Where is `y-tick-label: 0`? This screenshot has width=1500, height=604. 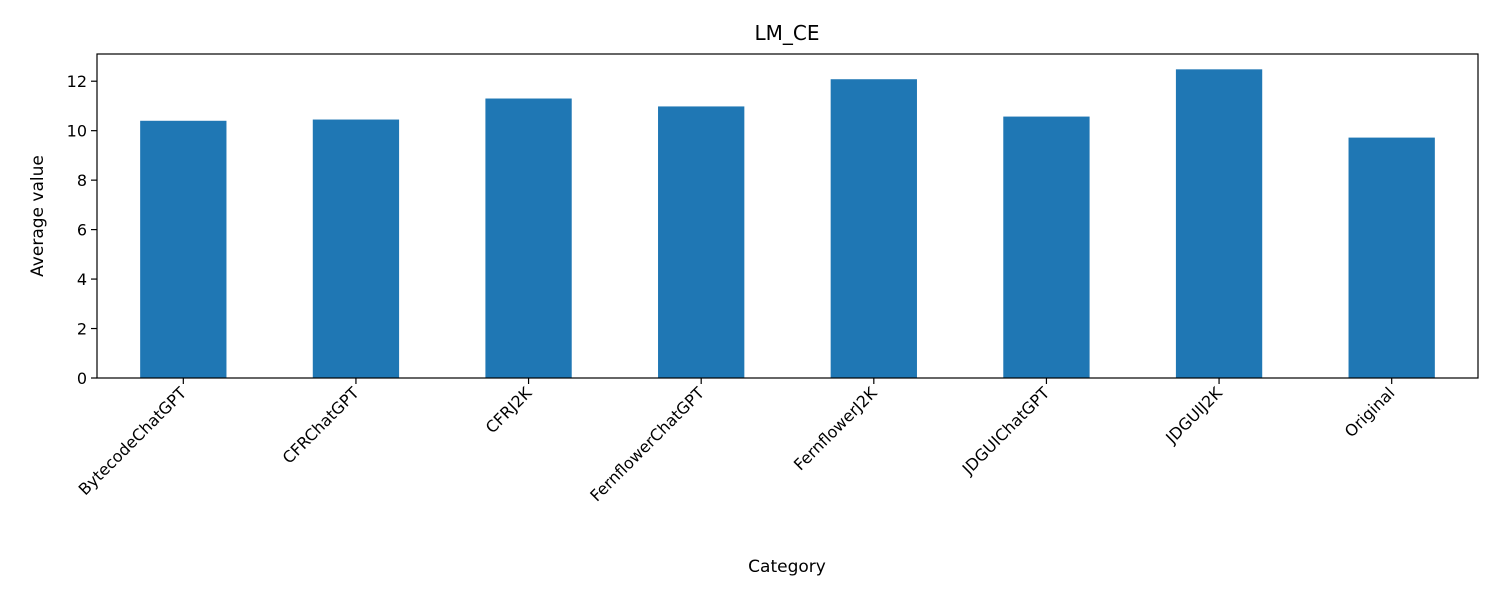 y-tick-label: 0 is located at coordinates (82, 378).